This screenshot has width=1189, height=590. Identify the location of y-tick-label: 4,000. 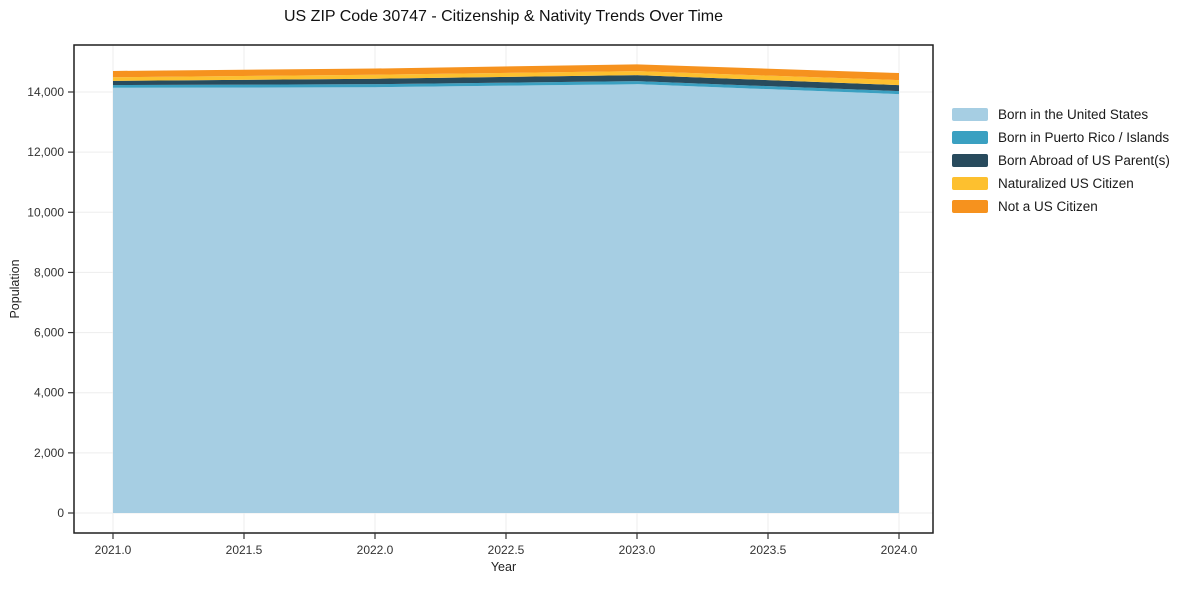
(49, 393).